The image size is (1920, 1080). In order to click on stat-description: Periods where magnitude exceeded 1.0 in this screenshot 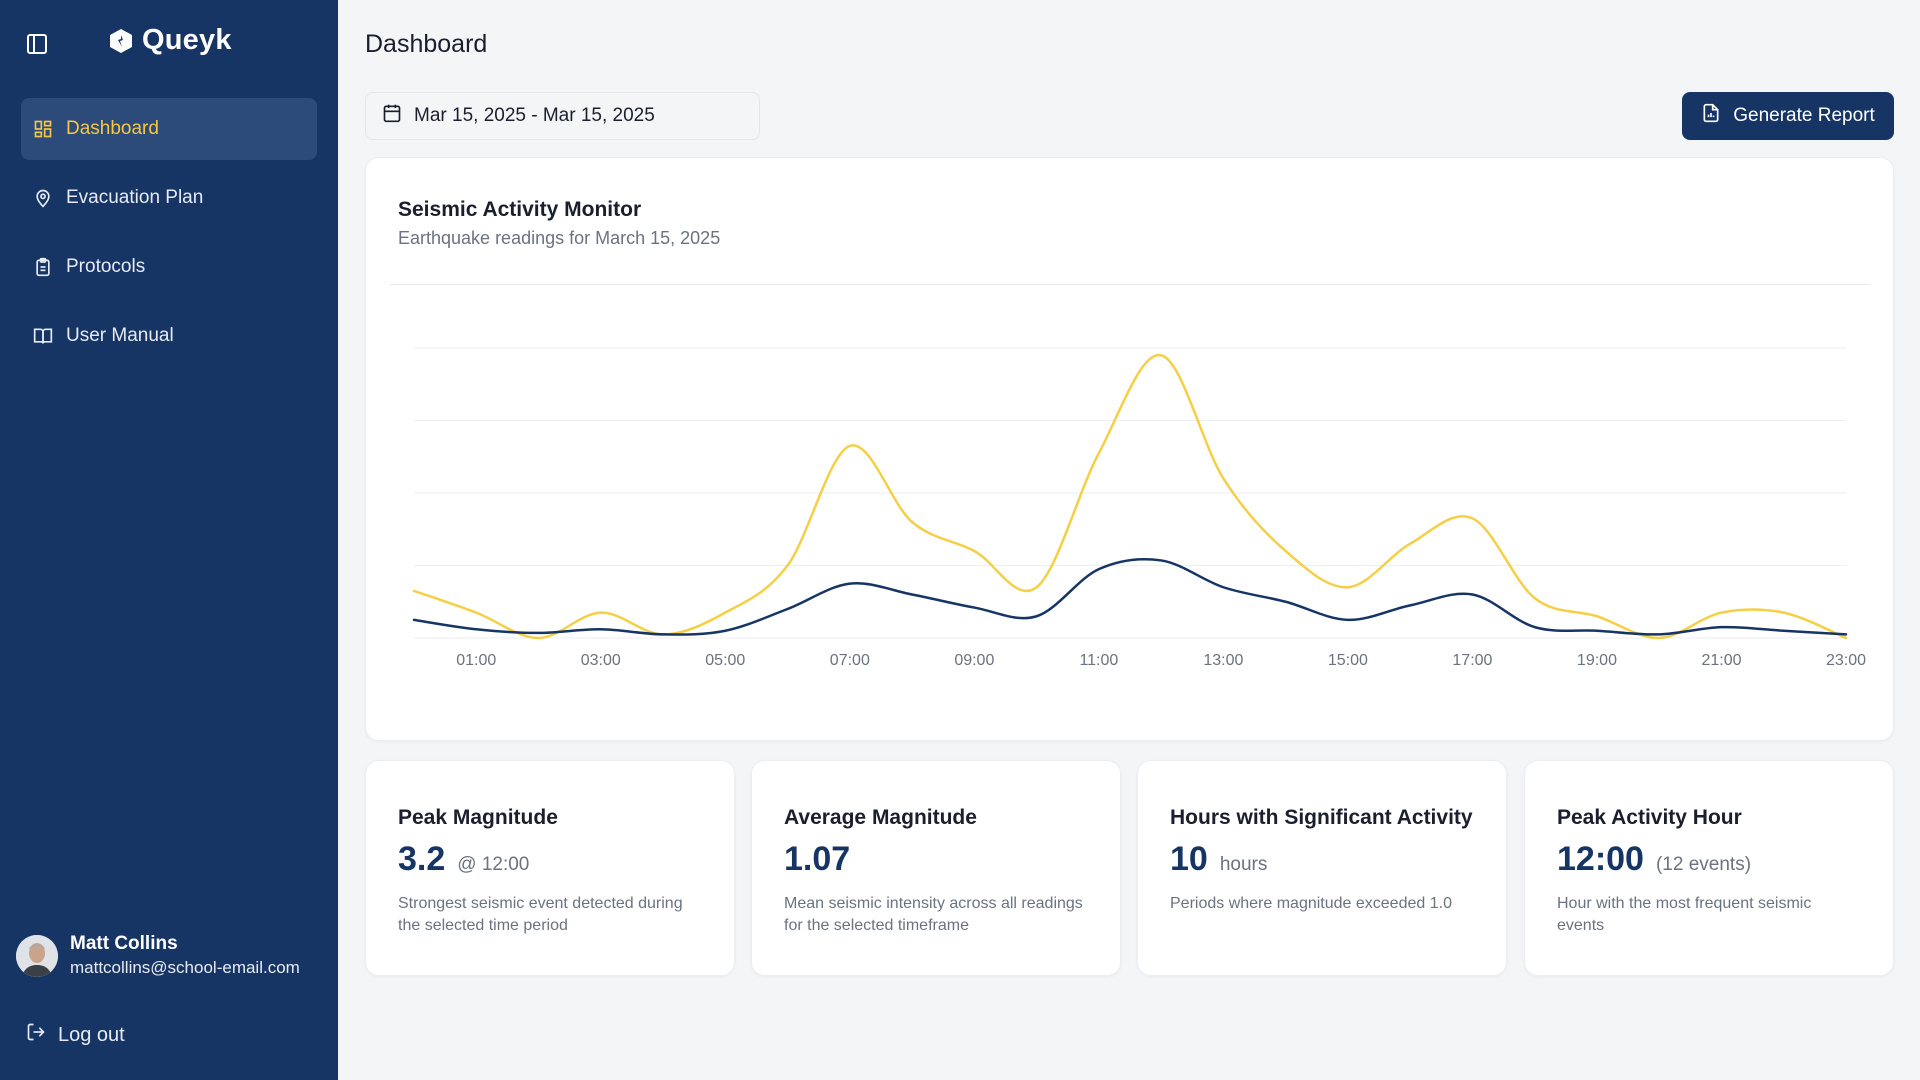, I will do `click(1311, 903)`.